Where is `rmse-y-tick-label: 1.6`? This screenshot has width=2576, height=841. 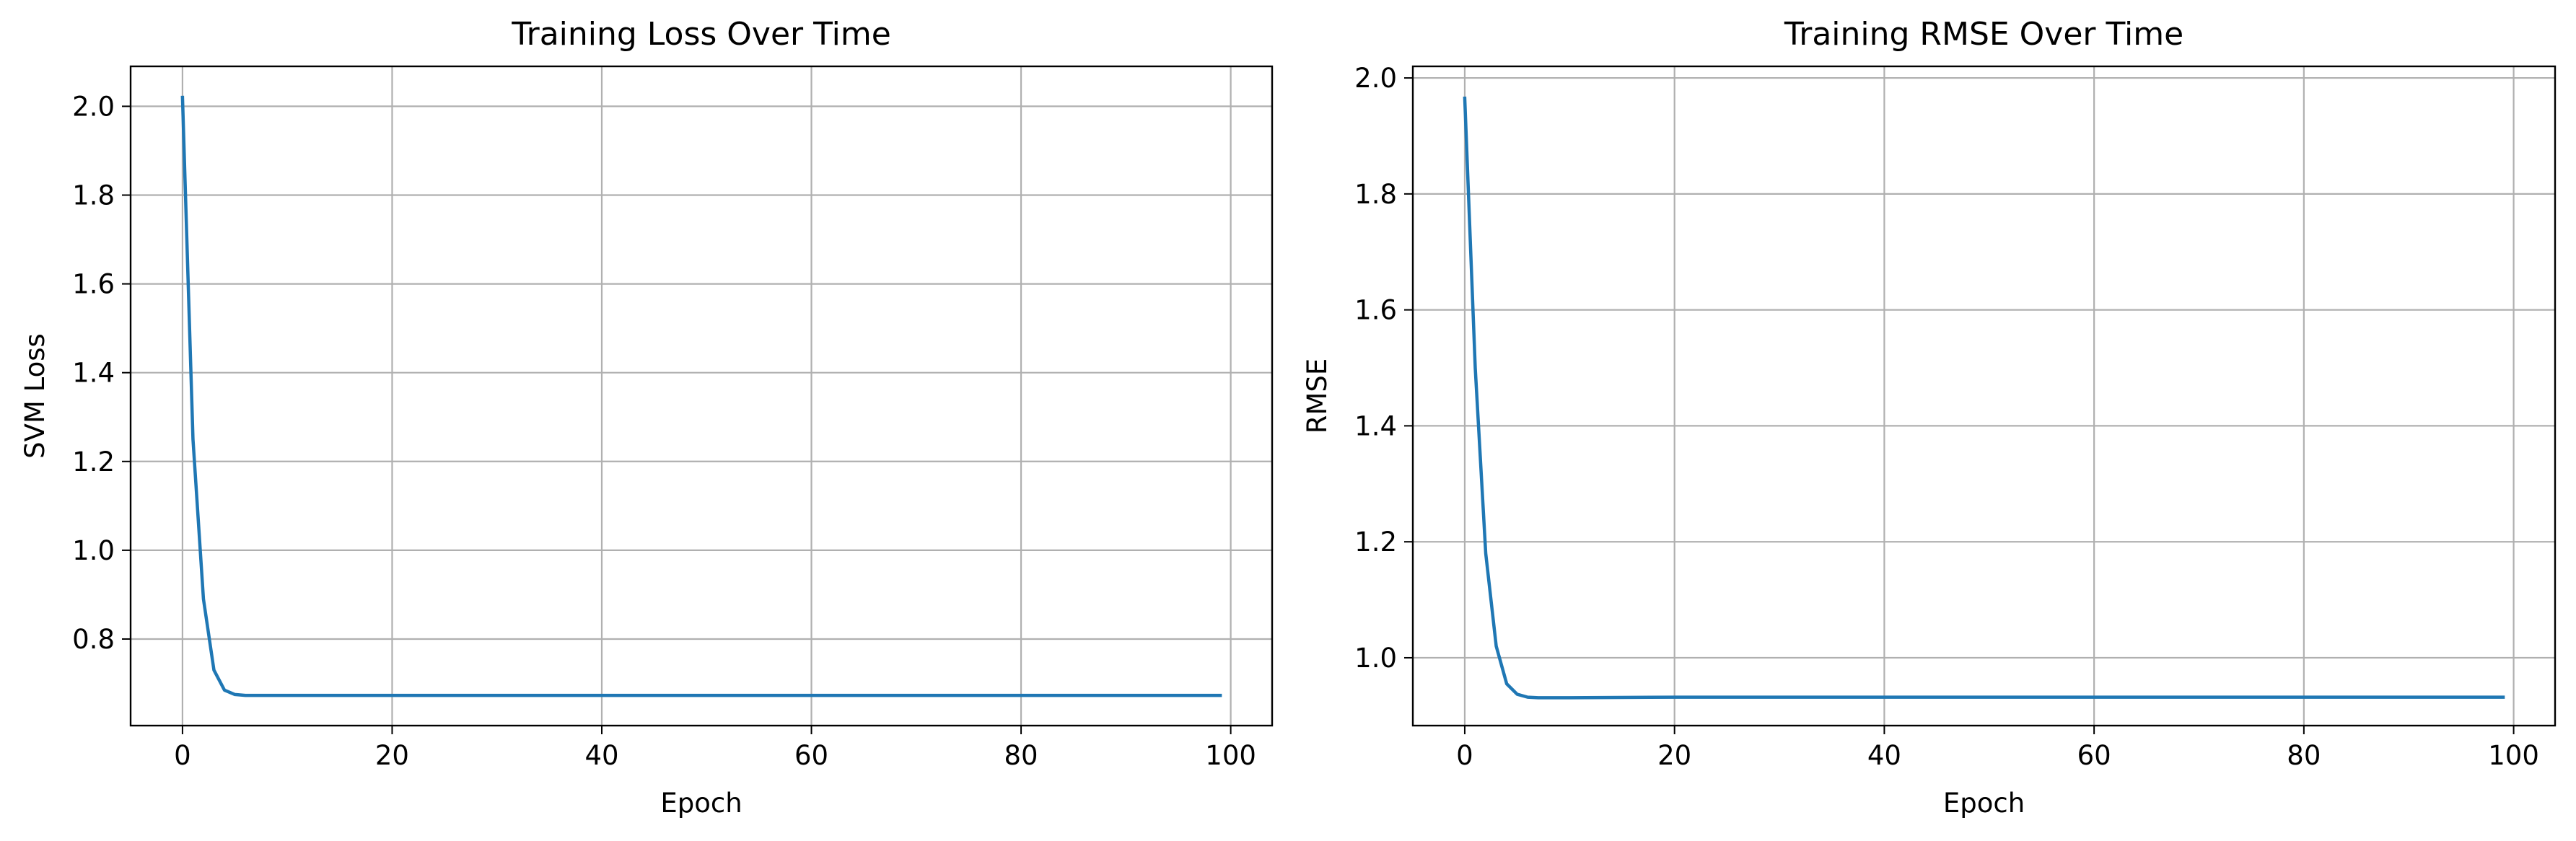
rmse-y-tick-label: 1.6 is located at coordinates (1375, 310).